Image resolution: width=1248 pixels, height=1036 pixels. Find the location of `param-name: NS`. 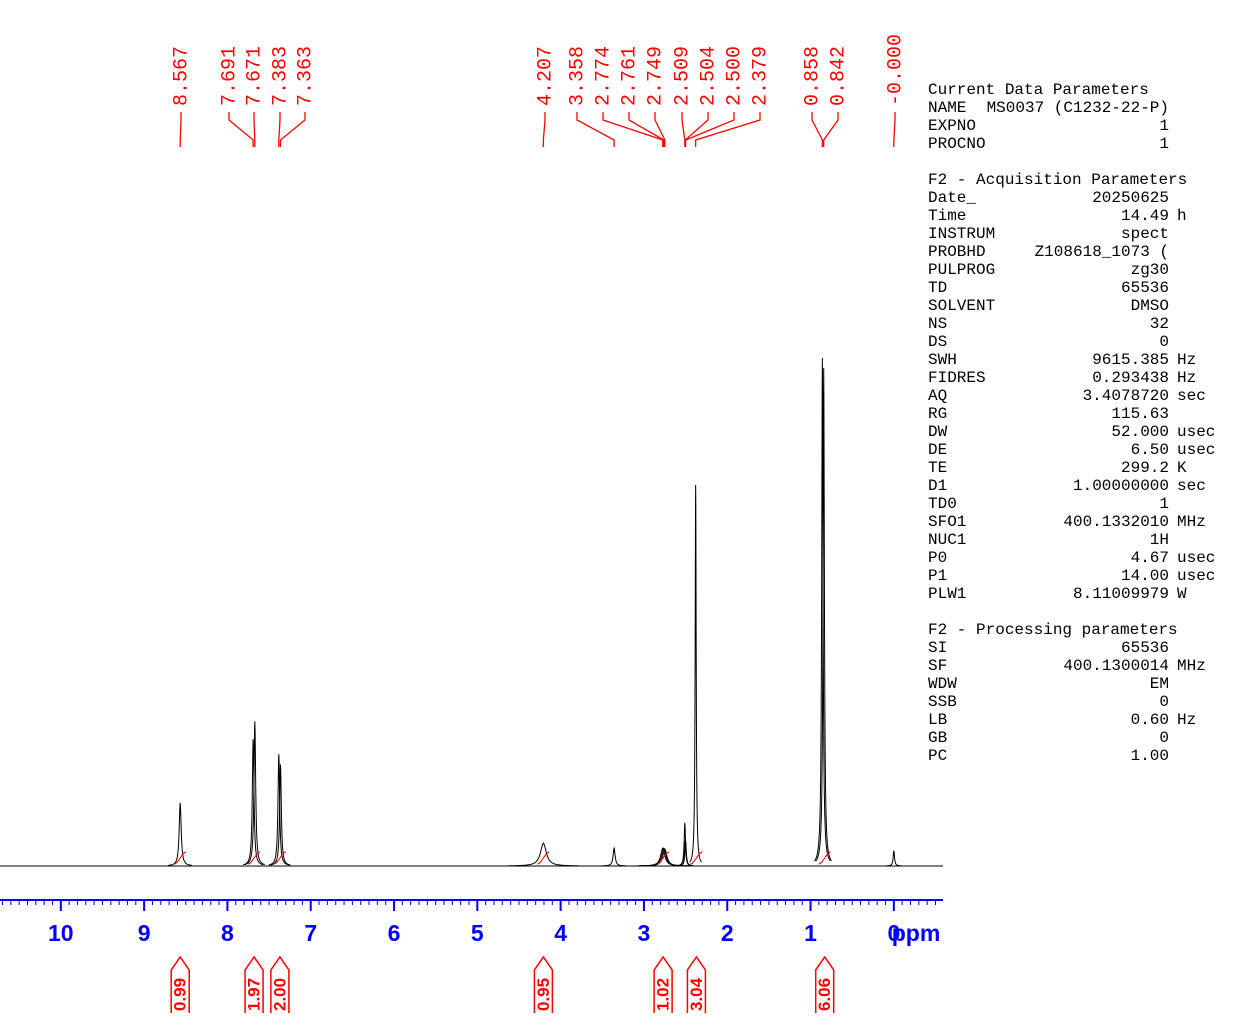

param-name: NS is located at coordinates (937, 324).